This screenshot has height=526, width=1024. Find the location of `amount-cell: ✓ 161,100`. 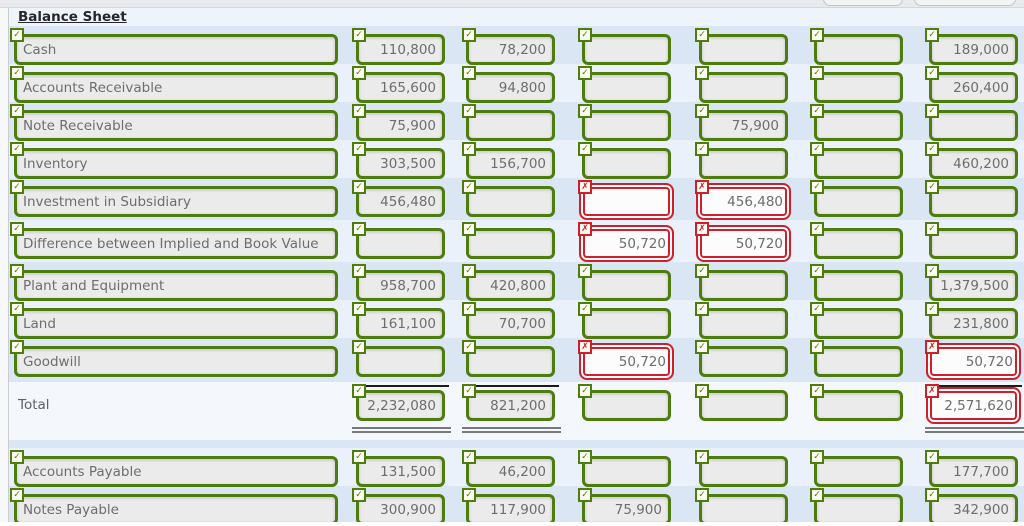

amount-cell: ✓ 161,100 is located at coordinates (398, 320).